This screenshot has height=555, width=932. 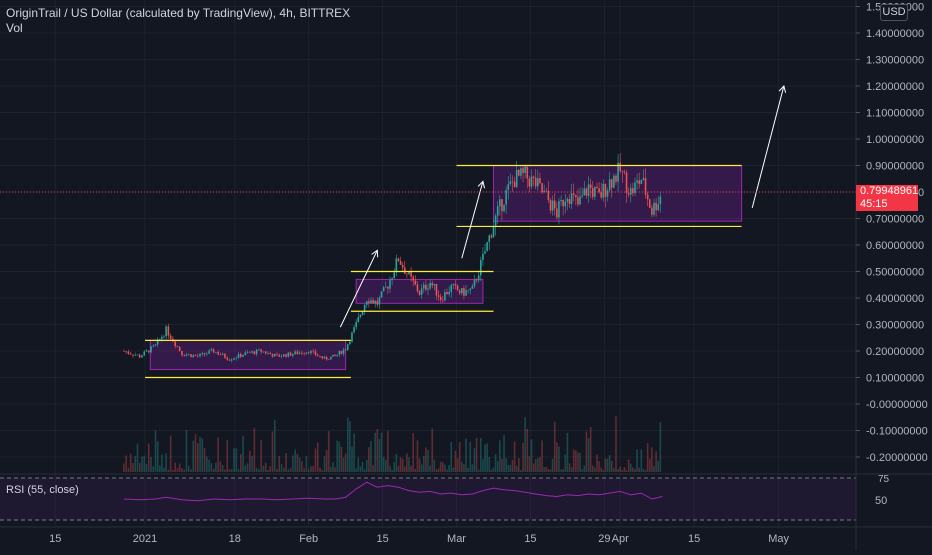 I want to click on price-tick-label: -0.10000000, so click(x=897, y=432).